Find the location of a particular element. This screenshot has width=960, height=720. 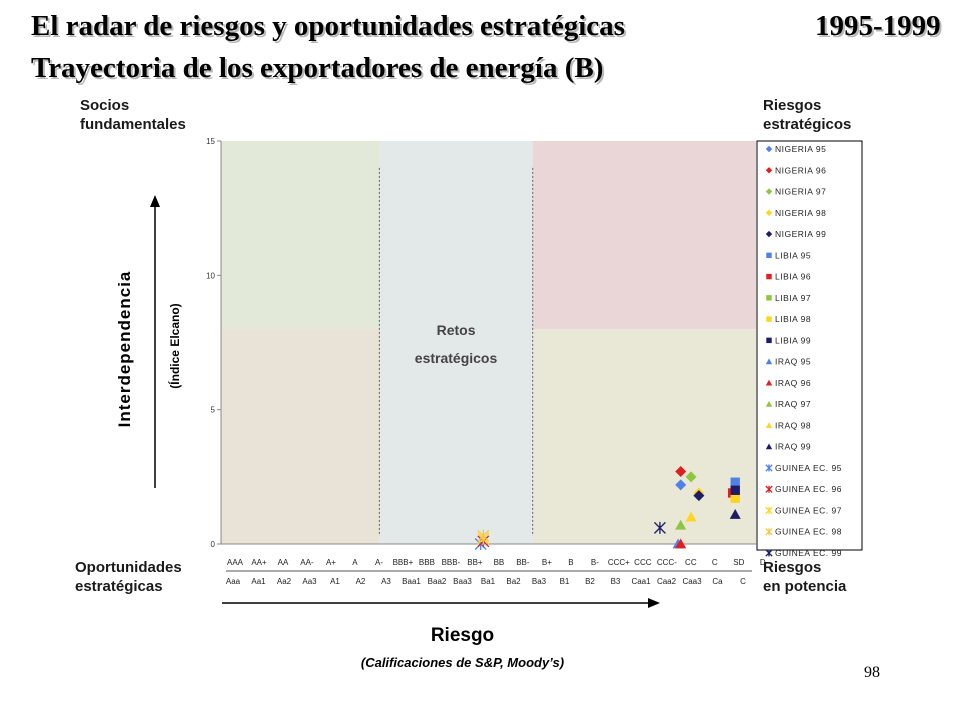

x-axis-label: Riesgo is located at coordinates (462, 635).